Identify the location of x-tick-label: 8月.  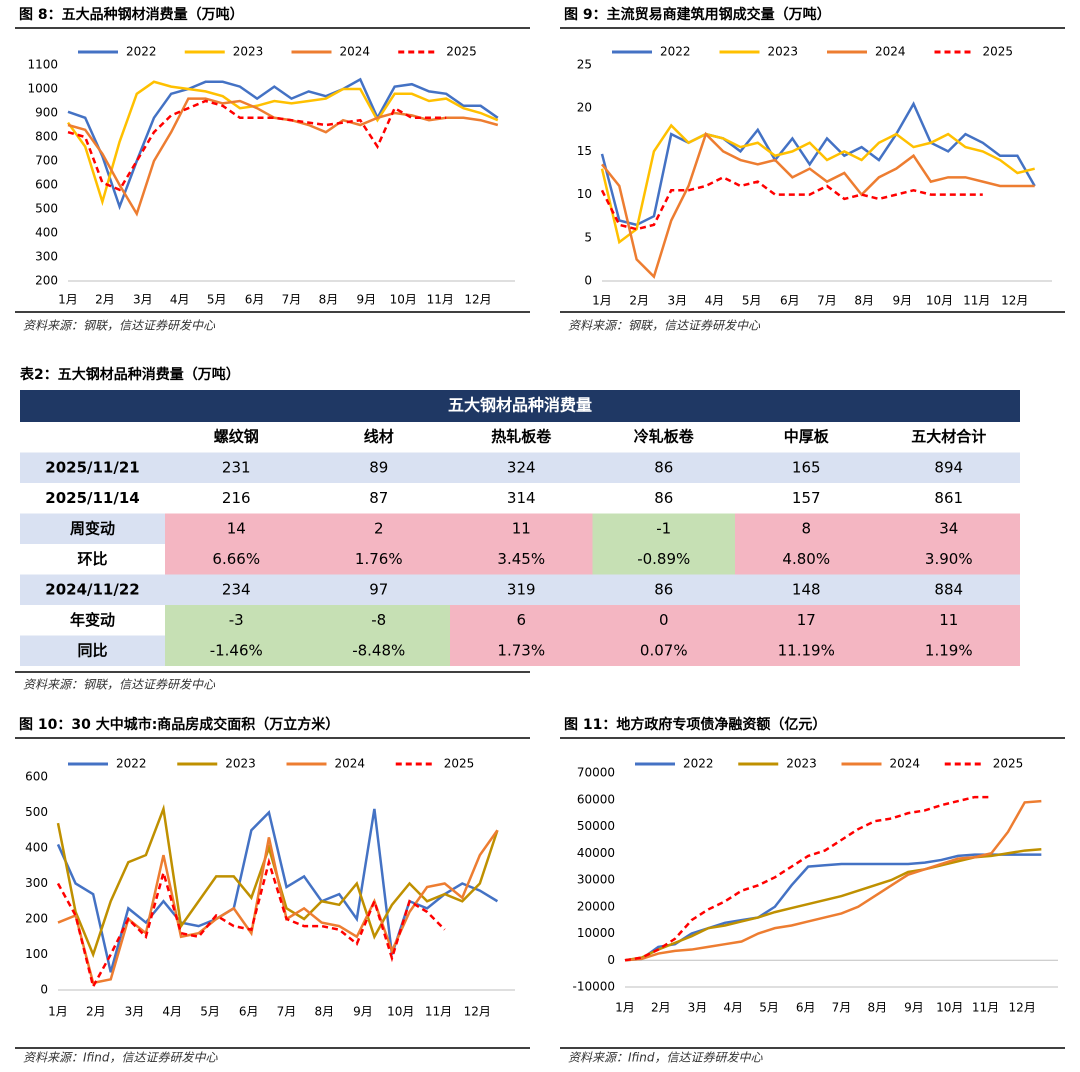
(864, 301).